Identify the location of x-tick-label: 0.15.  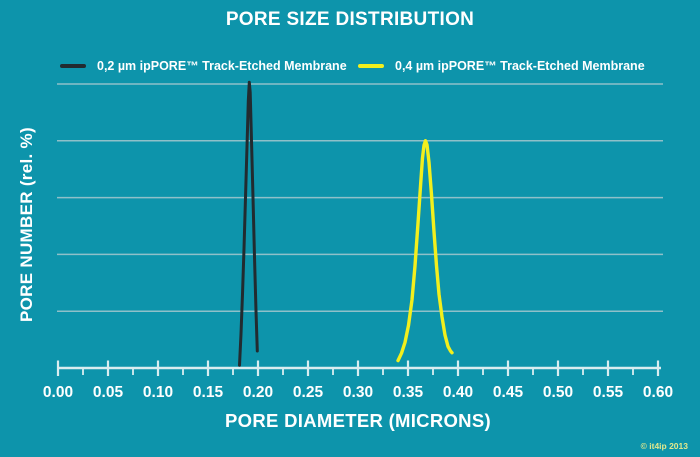
(208, 392).